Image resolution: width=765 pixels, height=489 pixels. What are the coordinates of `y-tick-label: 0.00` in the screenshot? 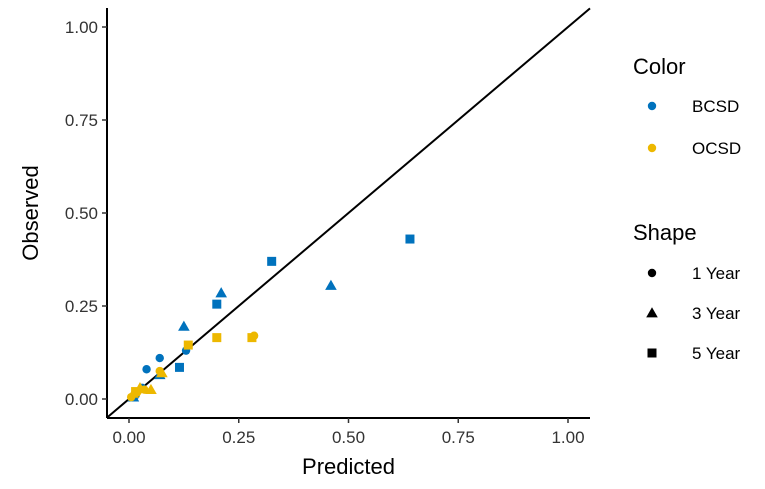 It's located at (81, 399).